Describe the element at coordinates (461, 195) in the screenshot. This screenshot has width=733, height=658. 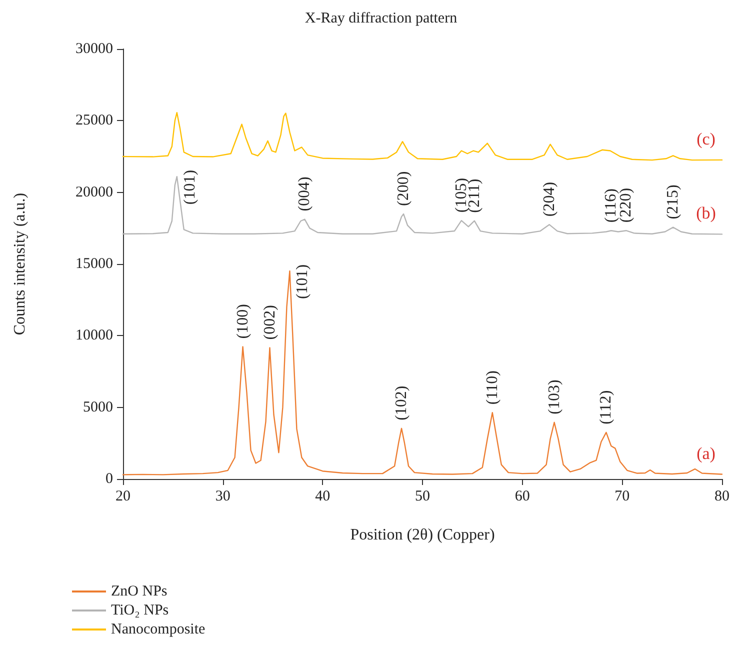
I see `annotation: (105)` at that location.